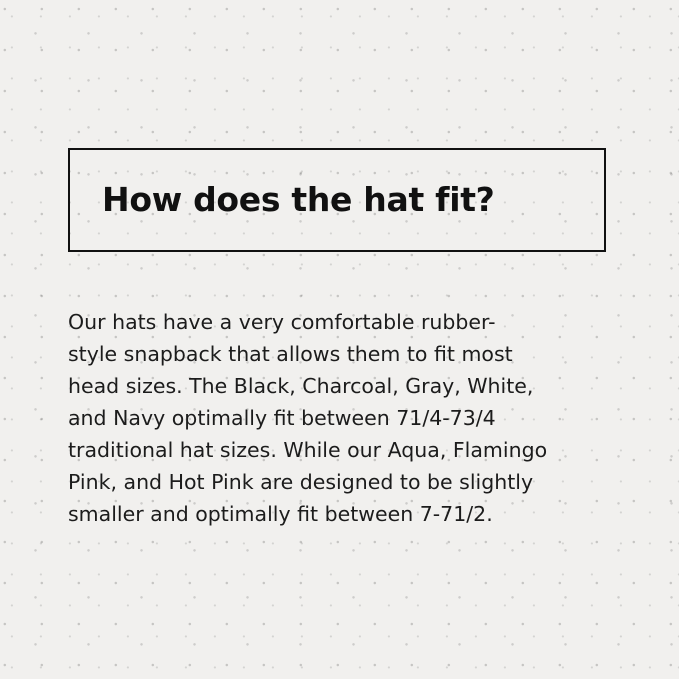 This screenshot has width=679, height=679. I want to click on description-line: and Navy optimally fit between 71/4-73/4, so click(282, 418).